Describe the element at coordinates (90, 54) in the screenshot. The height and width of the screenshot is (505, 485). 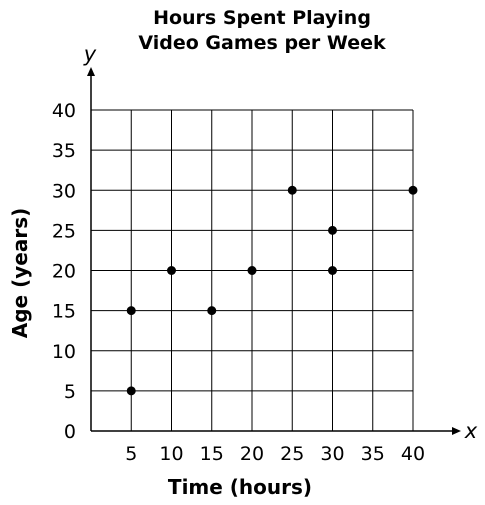
I see `y-axis-letter: y` at that location.